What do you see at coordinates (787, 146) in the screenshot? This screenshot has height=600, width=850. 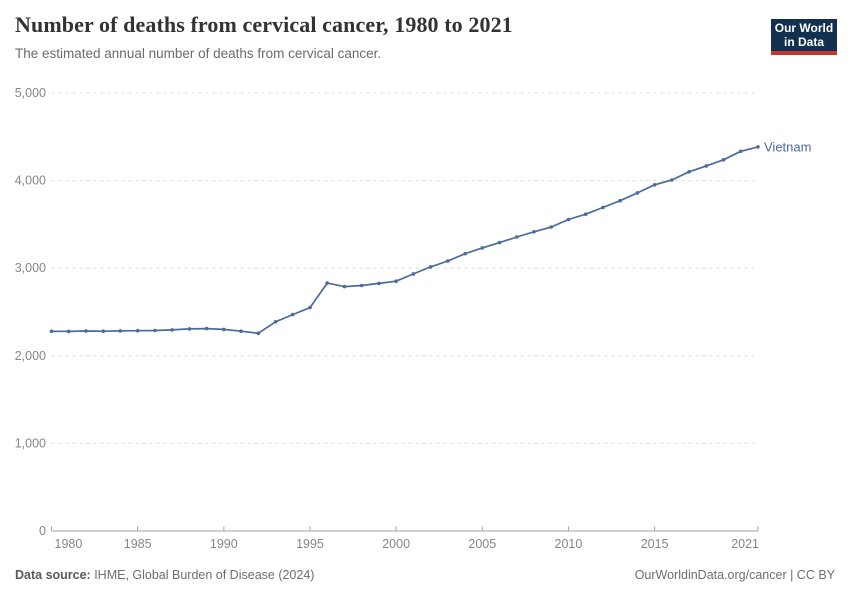 I see `series-label-vietnam: Vietnam` at bounding box center [787, 146].